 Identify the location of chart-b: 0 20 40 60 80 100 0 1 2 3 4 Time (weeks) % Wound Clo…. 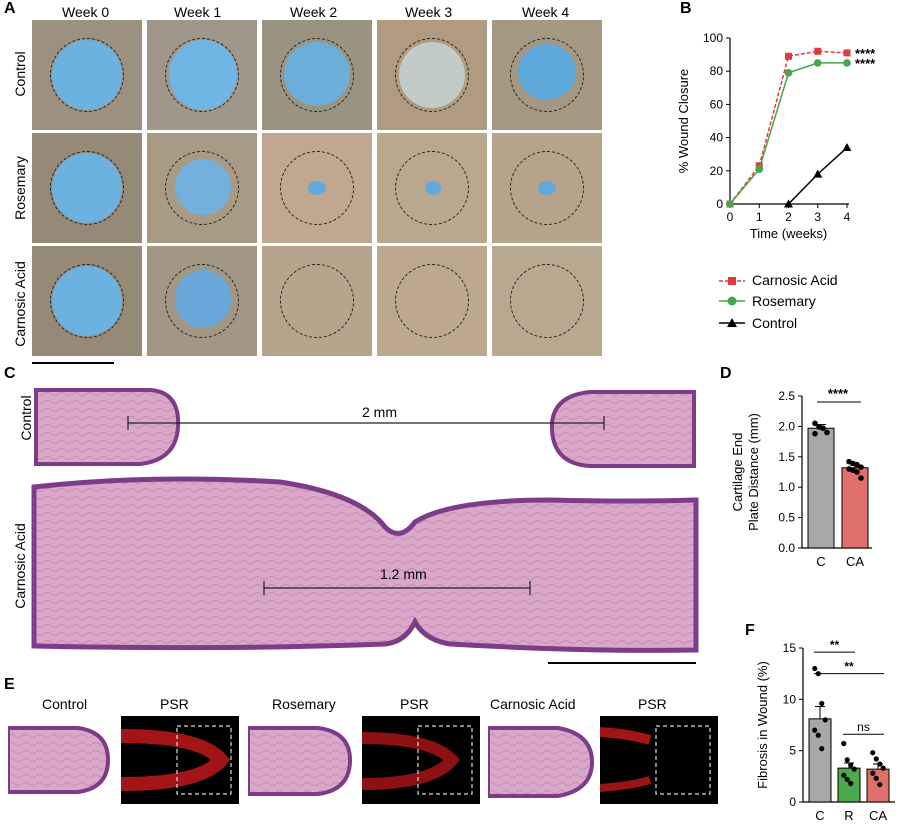
(776, 136).